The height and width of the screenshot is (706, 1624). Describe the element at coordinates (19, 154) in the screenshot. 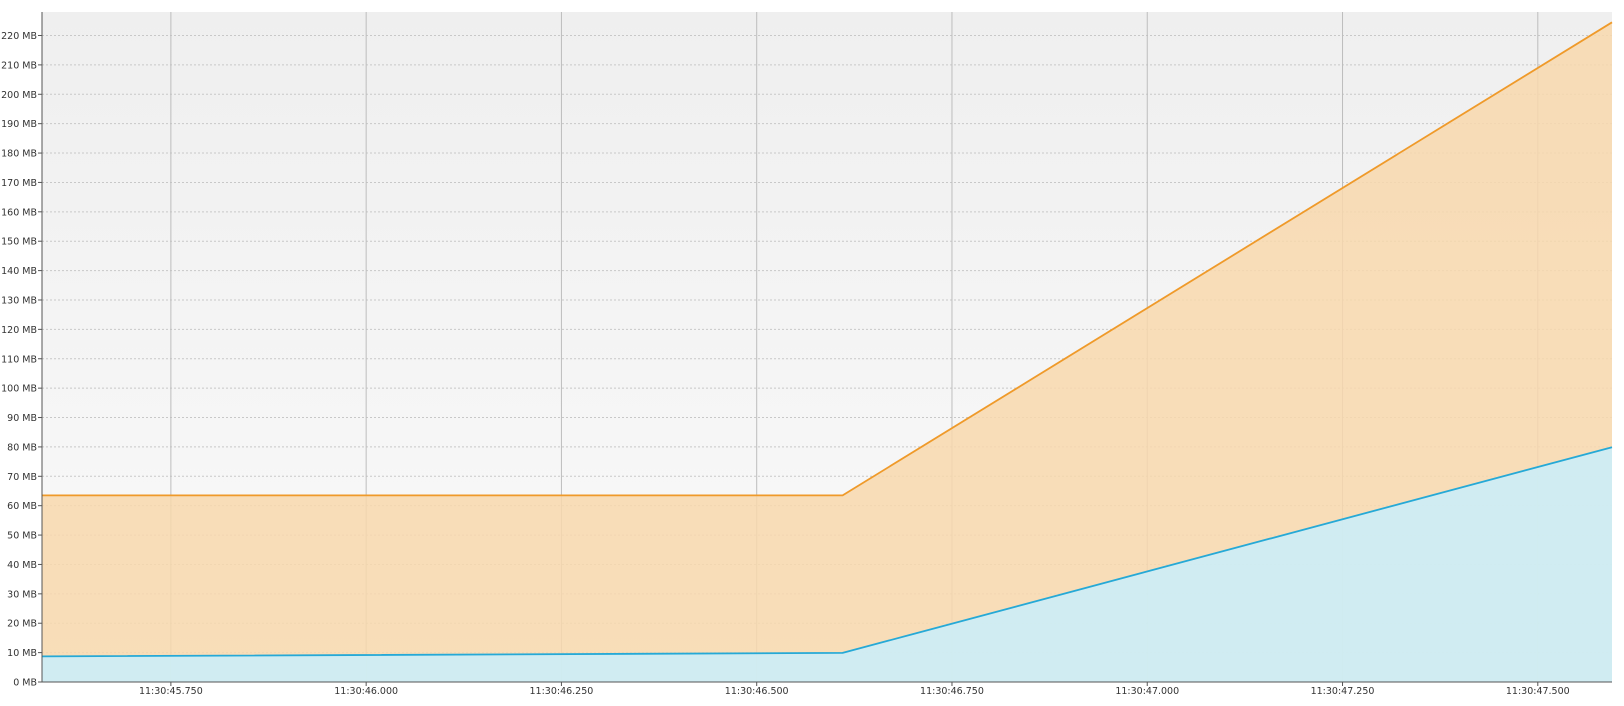

I see `y-tick-label: 180 MB` at that location.